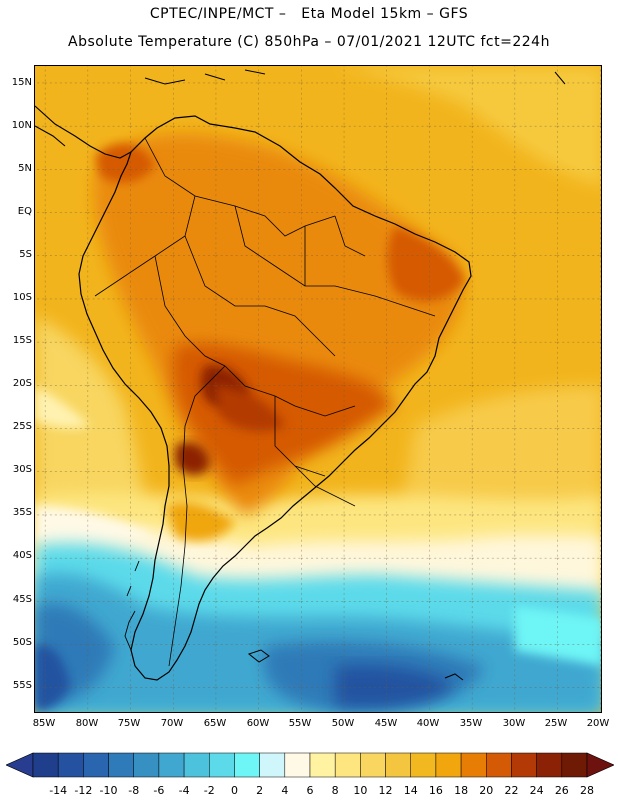  What do you see at coordinates (215, 723) in the screenshot?
I see `lon-label: 65W` at bounding box center [215, 723].